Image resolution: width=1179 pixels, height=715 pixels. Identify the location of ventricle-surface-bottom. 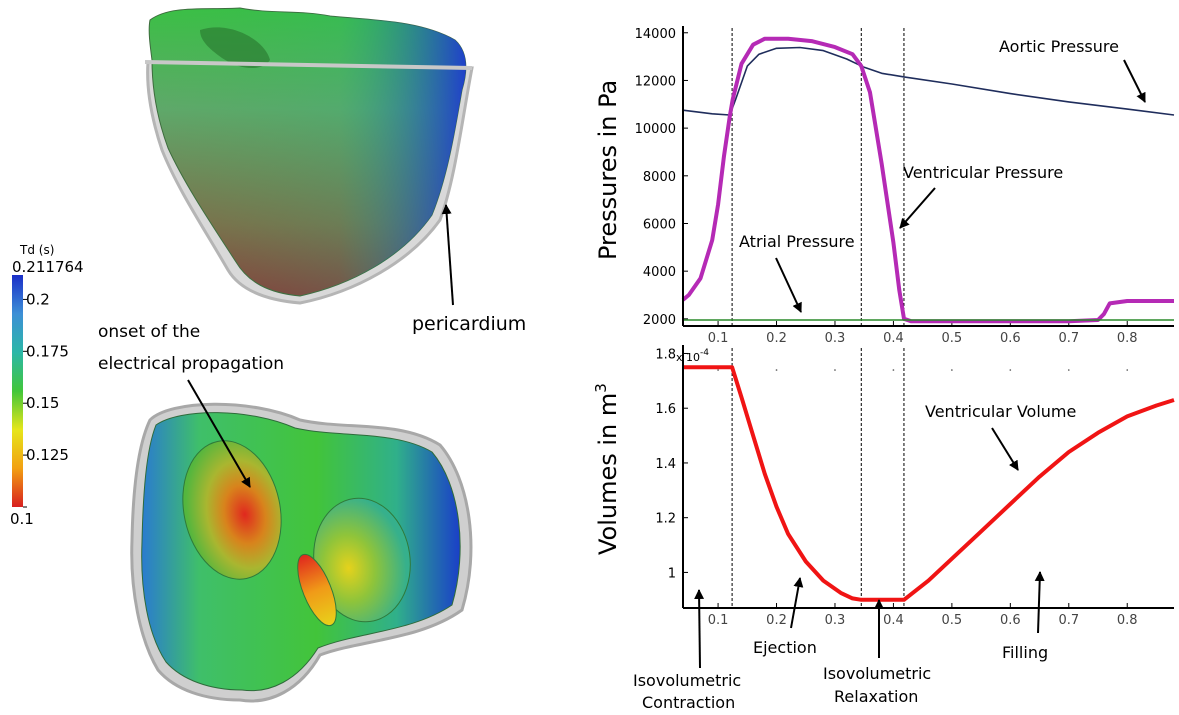
(301, 552).